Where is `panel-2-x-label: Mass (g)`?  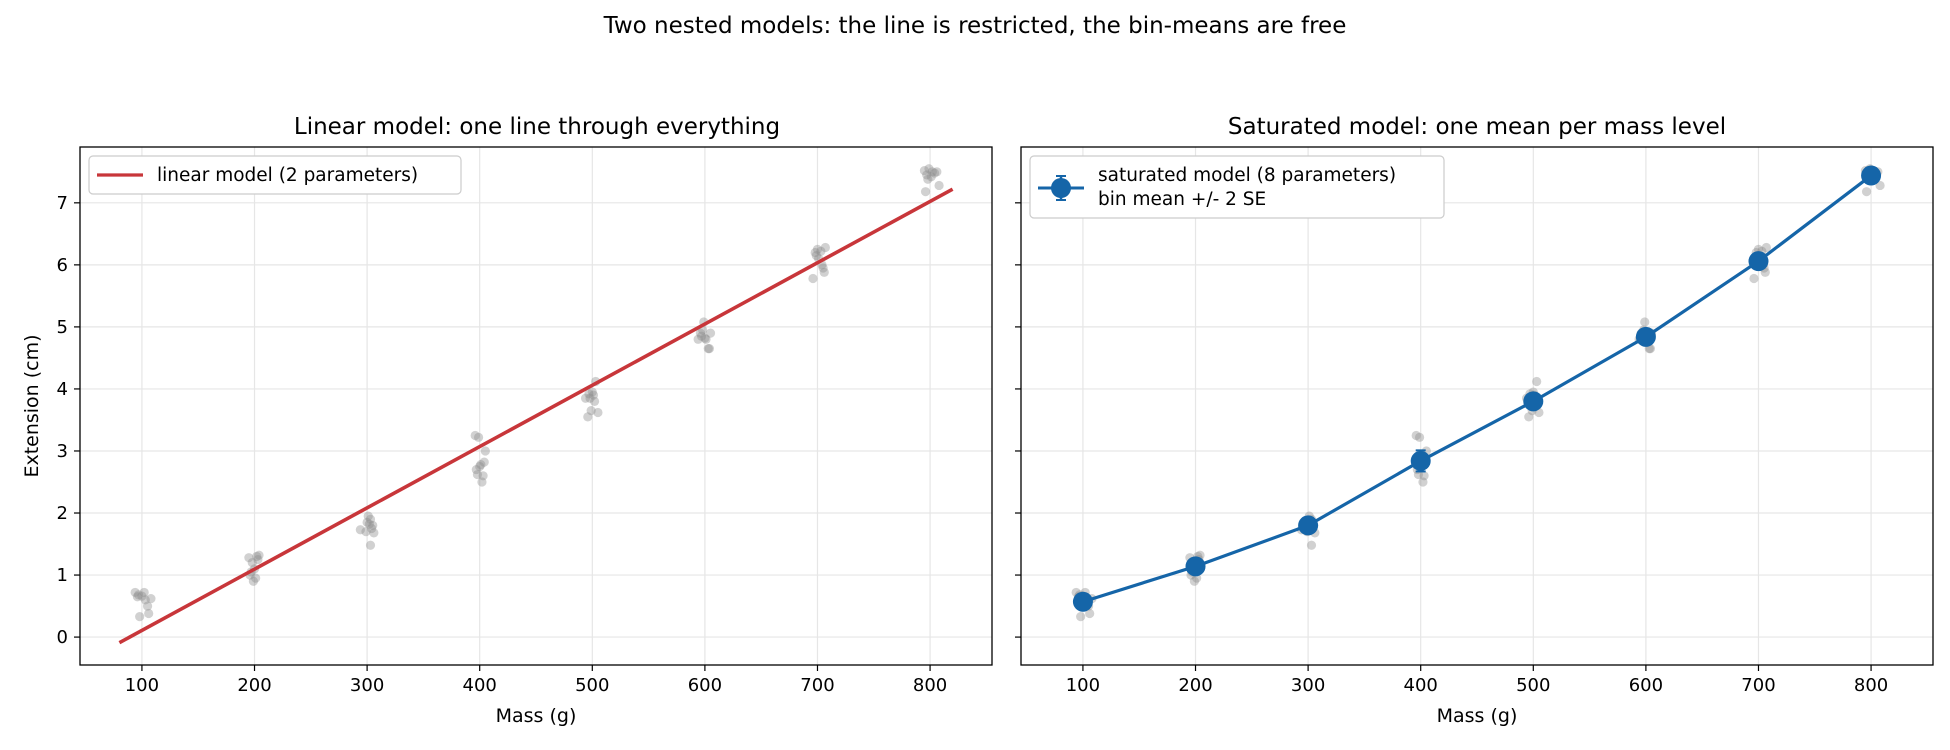
panel-2-x-label: Mass (g) is located at coordinates (1477, 716).